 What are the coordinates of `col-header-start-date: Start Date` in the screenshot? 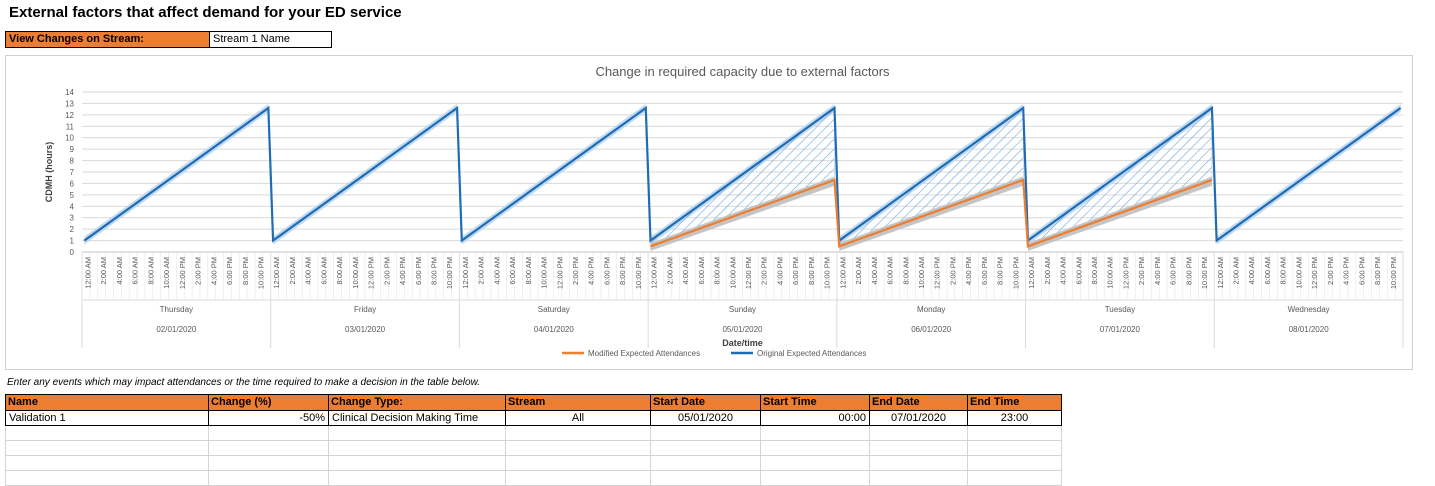 It's located at (705, 402).